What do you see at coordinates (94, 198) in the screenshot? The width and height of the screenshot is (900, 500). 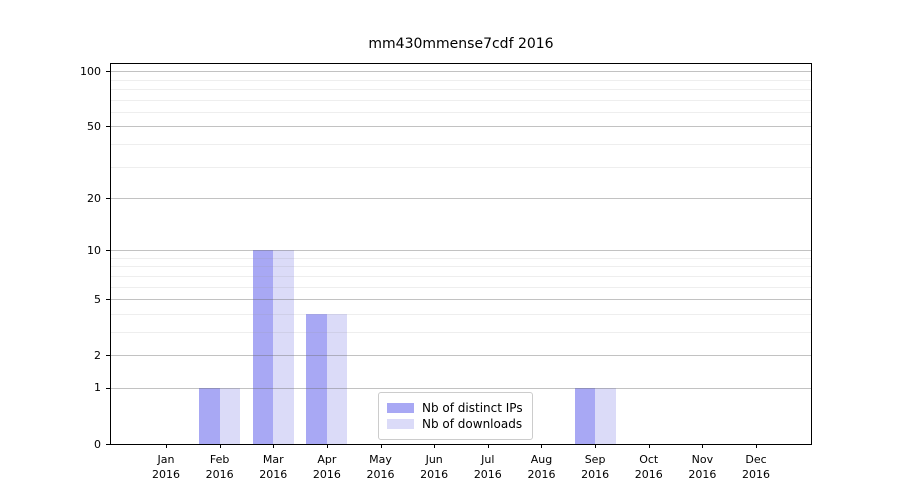 I see `y-tick-label-20: 20` at bounding box center [94, 198].